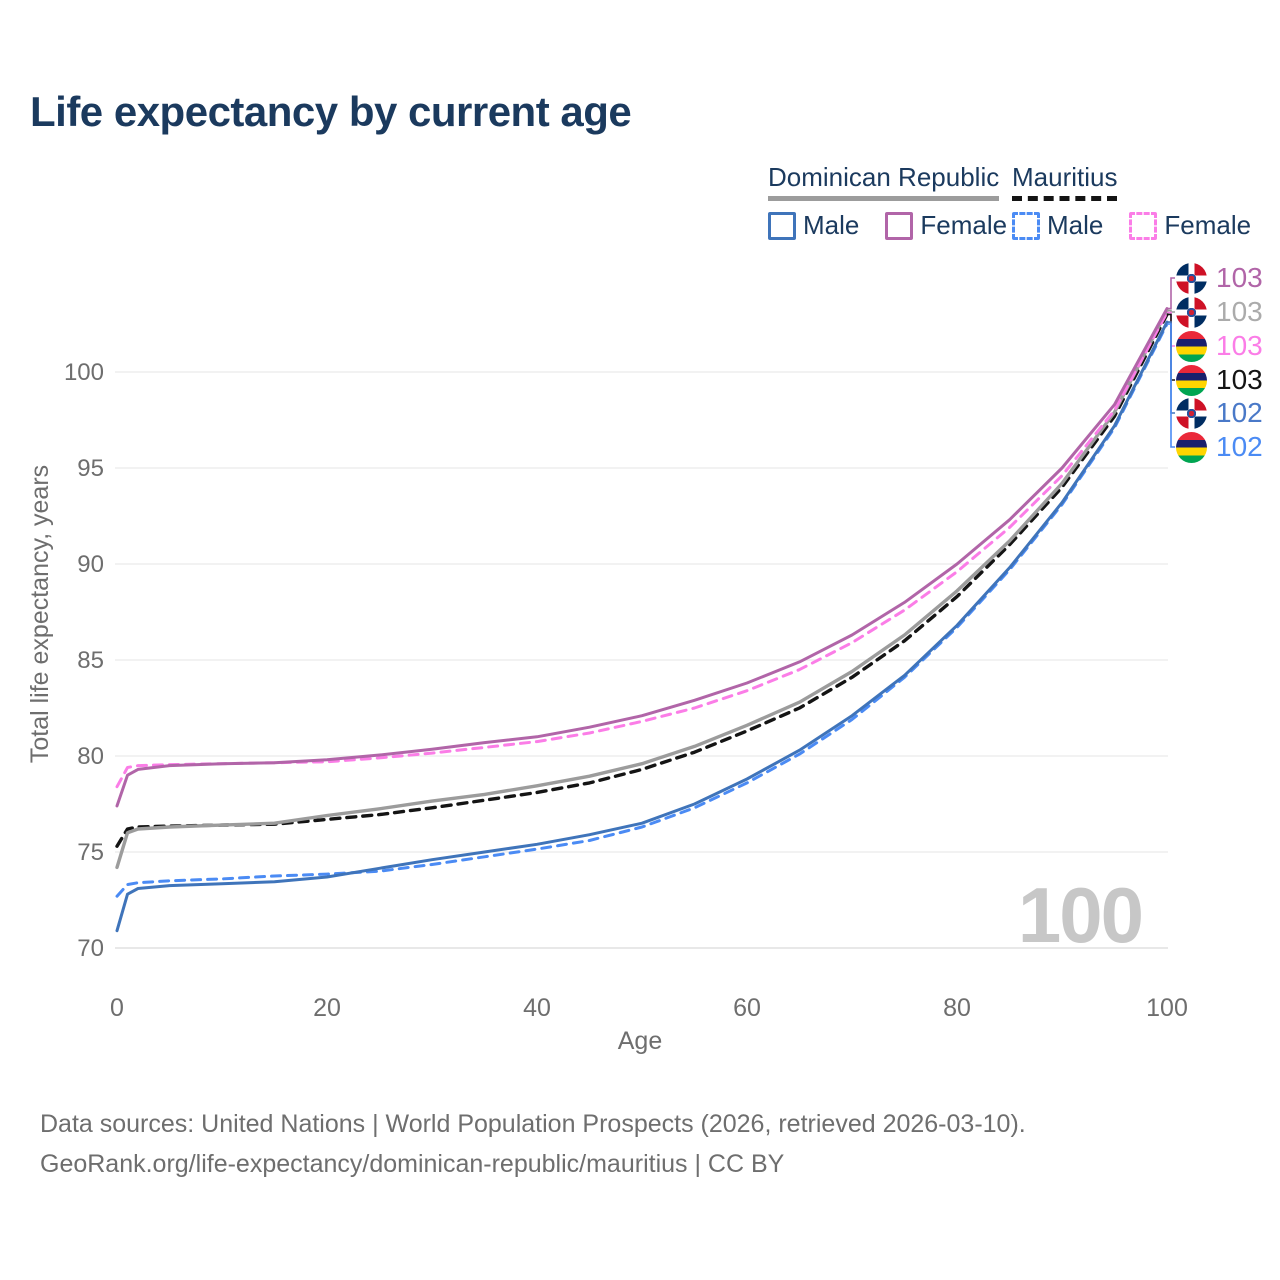 The image size is (1280, 1280). What do you see at coordinates (90, 948) in the screenshot?
I see `y-tick-label: 70` at bounding box center [90, 948].